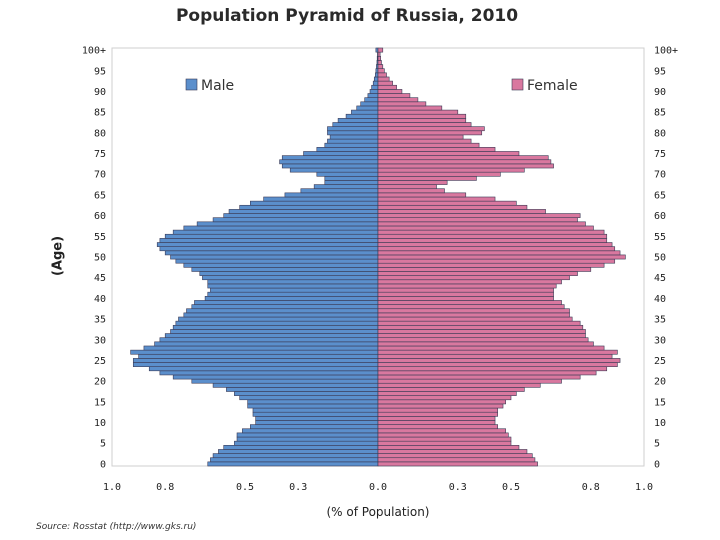 Image resolution: width=720 pixels, height=540 pixels. I want to click on y-tick-label-left: 25, so click(100, 361).